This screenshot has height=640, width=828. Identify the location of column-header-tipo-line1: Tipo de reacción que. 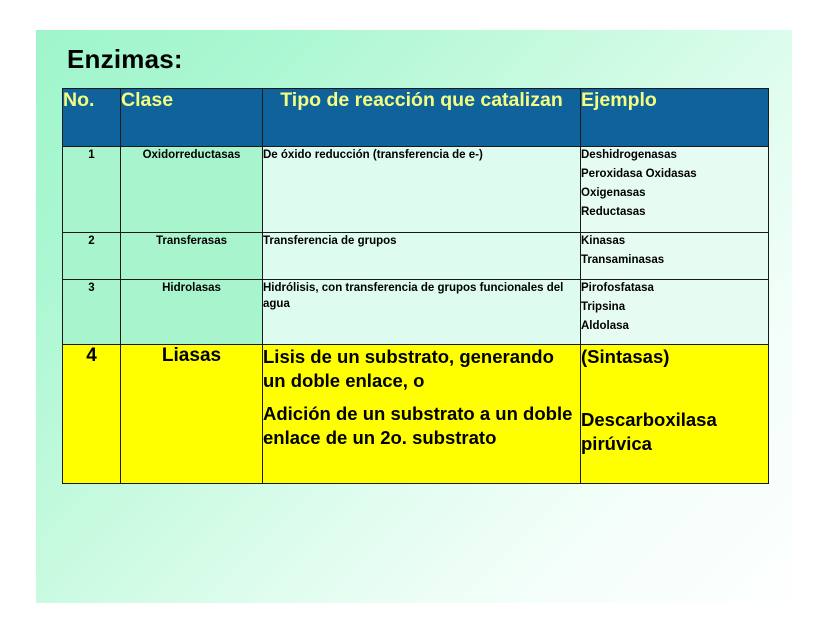
(377, 100).